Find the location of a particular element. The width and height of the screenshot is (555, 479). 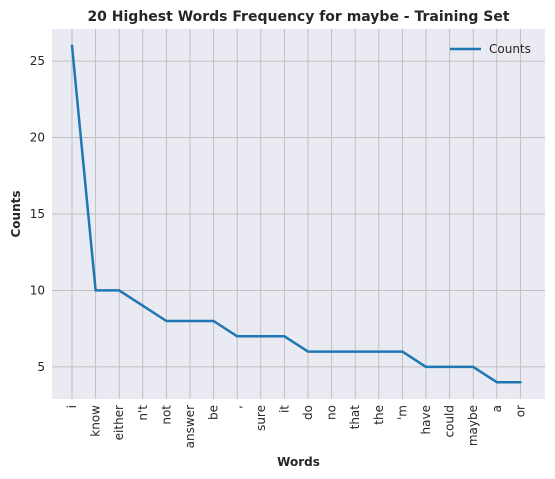

x-tick-label: the is located at coordinates (379, 415).